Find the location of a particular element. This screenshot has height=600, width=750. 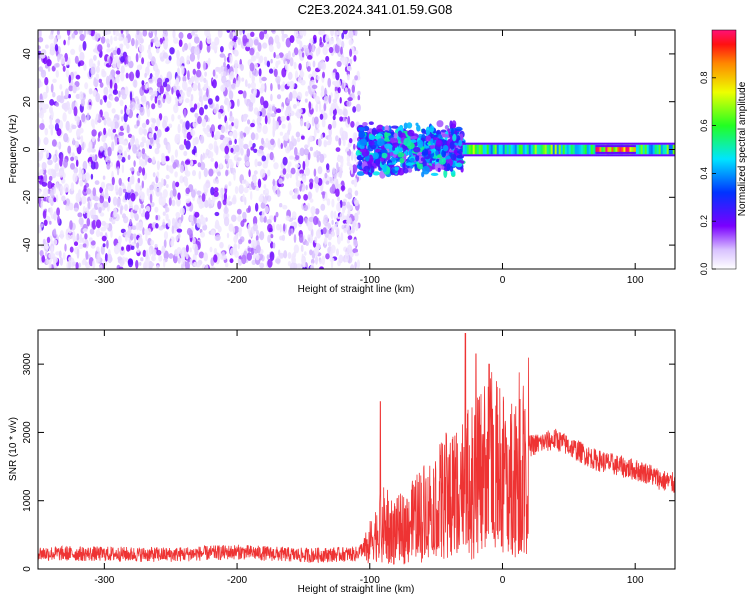

heatmap-x-tick-label: 0 is located at coordinates (503, 280).